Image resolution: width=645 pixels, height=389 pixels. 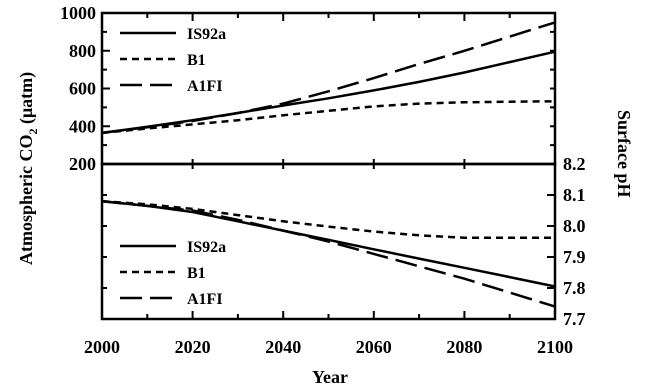 I want to click on ph-tick-label-4: 8.1, so click(x=574, y=195).